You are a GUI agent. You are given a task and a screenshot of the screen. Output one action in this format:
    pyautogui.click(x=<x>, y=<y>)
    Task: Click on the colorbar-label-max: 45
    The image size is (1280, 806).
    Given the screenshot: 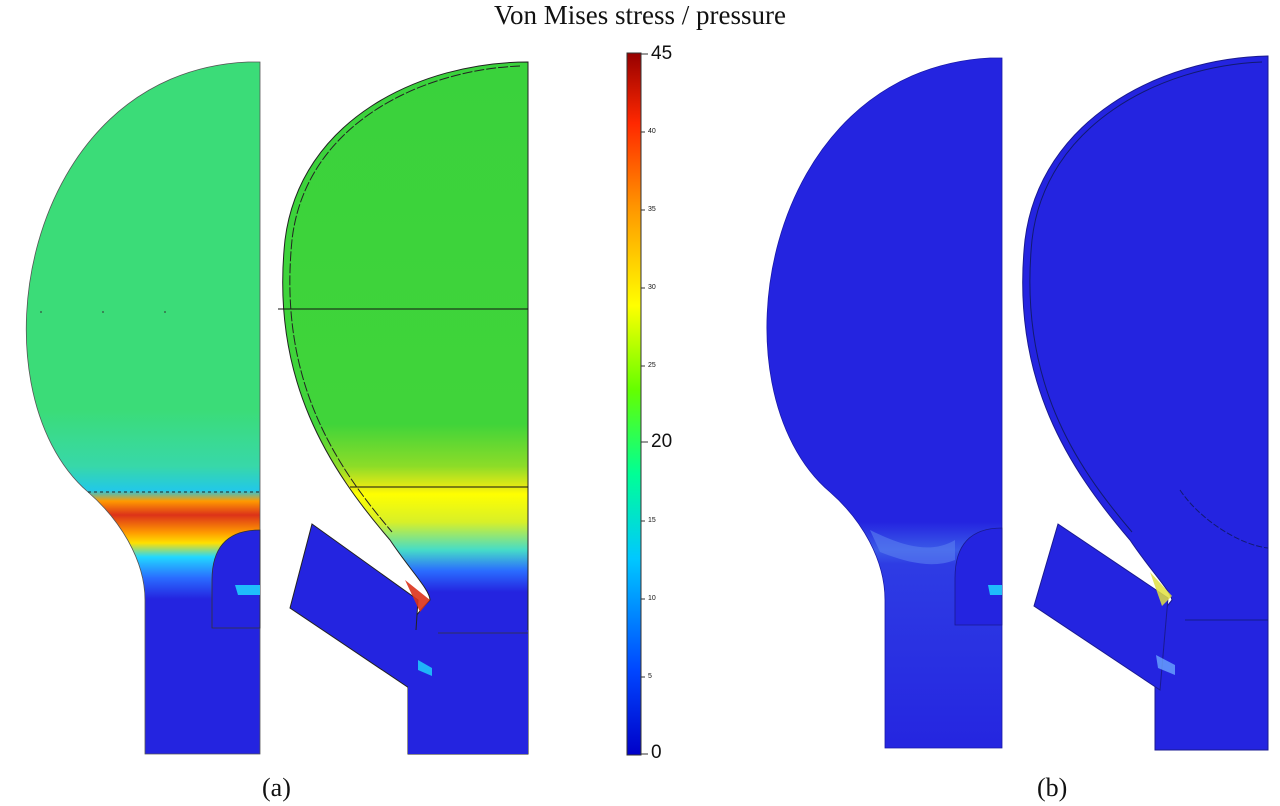 What is the action you would take?
    pyautogui.click(x=662, y=53)
    